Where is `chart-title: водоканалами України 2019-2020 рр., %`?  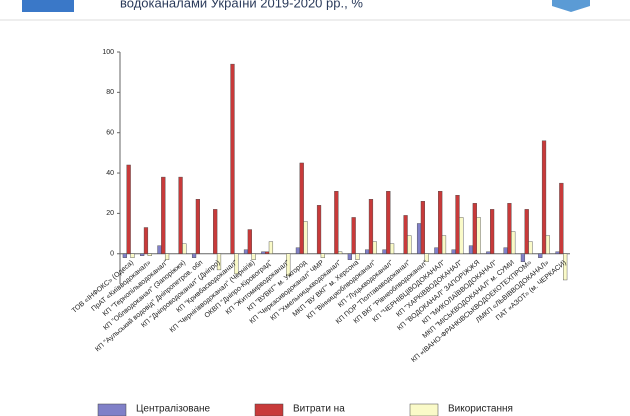
chart-title: водоканалами України 2019-2020 рр., % is located at coordinates (241, 5).